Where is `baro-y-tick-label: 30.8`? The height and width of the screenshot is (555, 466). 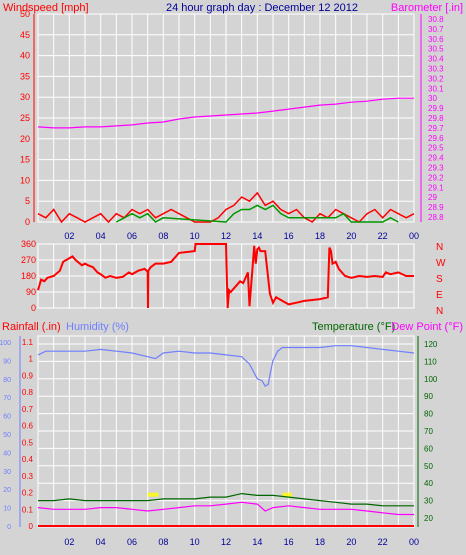
baro-y-tick-label: 30.8 is located at coordinates (436, 19).